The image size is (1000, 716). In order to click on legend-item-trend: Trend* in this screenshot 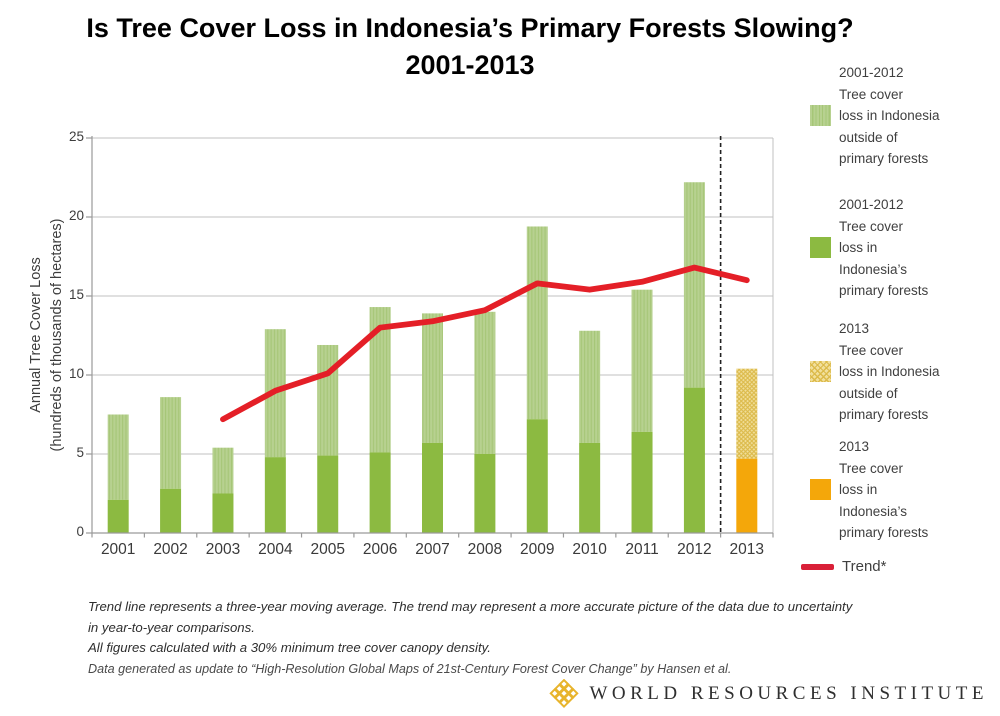, I will do `click(843, 567)`.